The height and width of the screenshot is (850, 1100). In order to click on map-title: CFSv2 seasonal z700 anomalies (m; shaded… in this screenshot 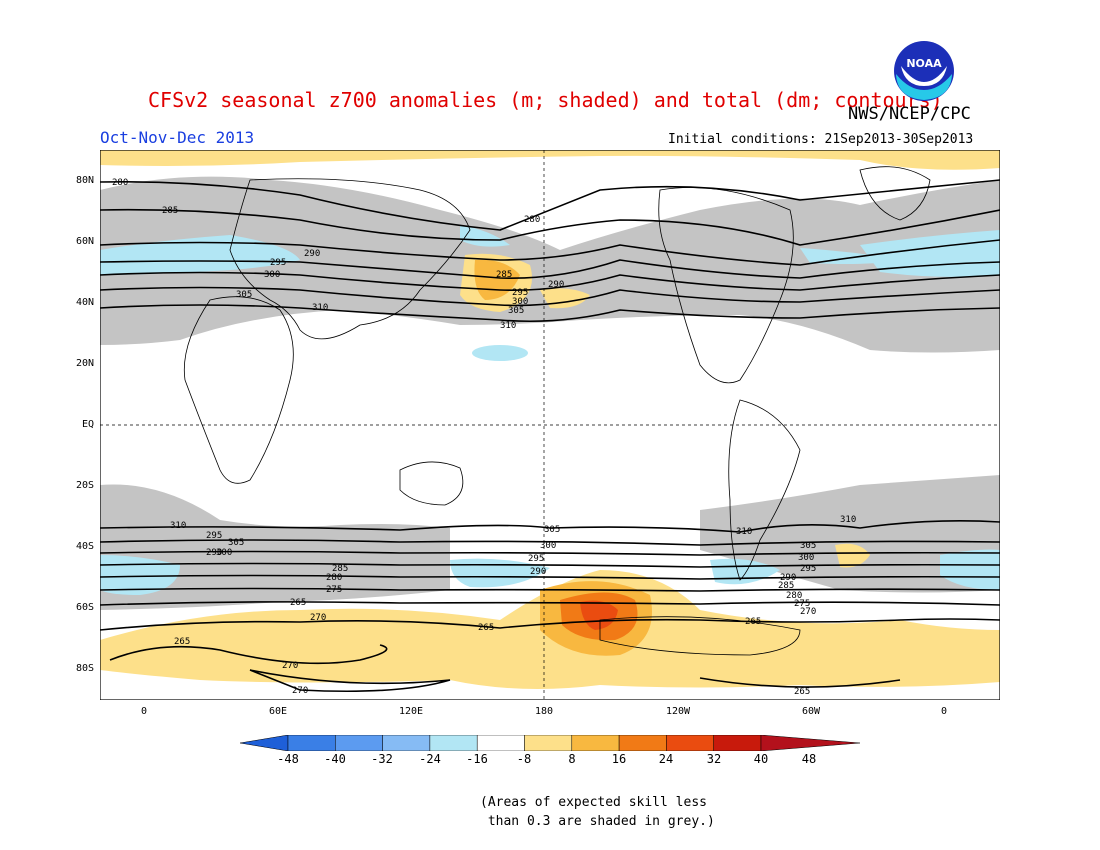, I will do `click(545, 100)`.